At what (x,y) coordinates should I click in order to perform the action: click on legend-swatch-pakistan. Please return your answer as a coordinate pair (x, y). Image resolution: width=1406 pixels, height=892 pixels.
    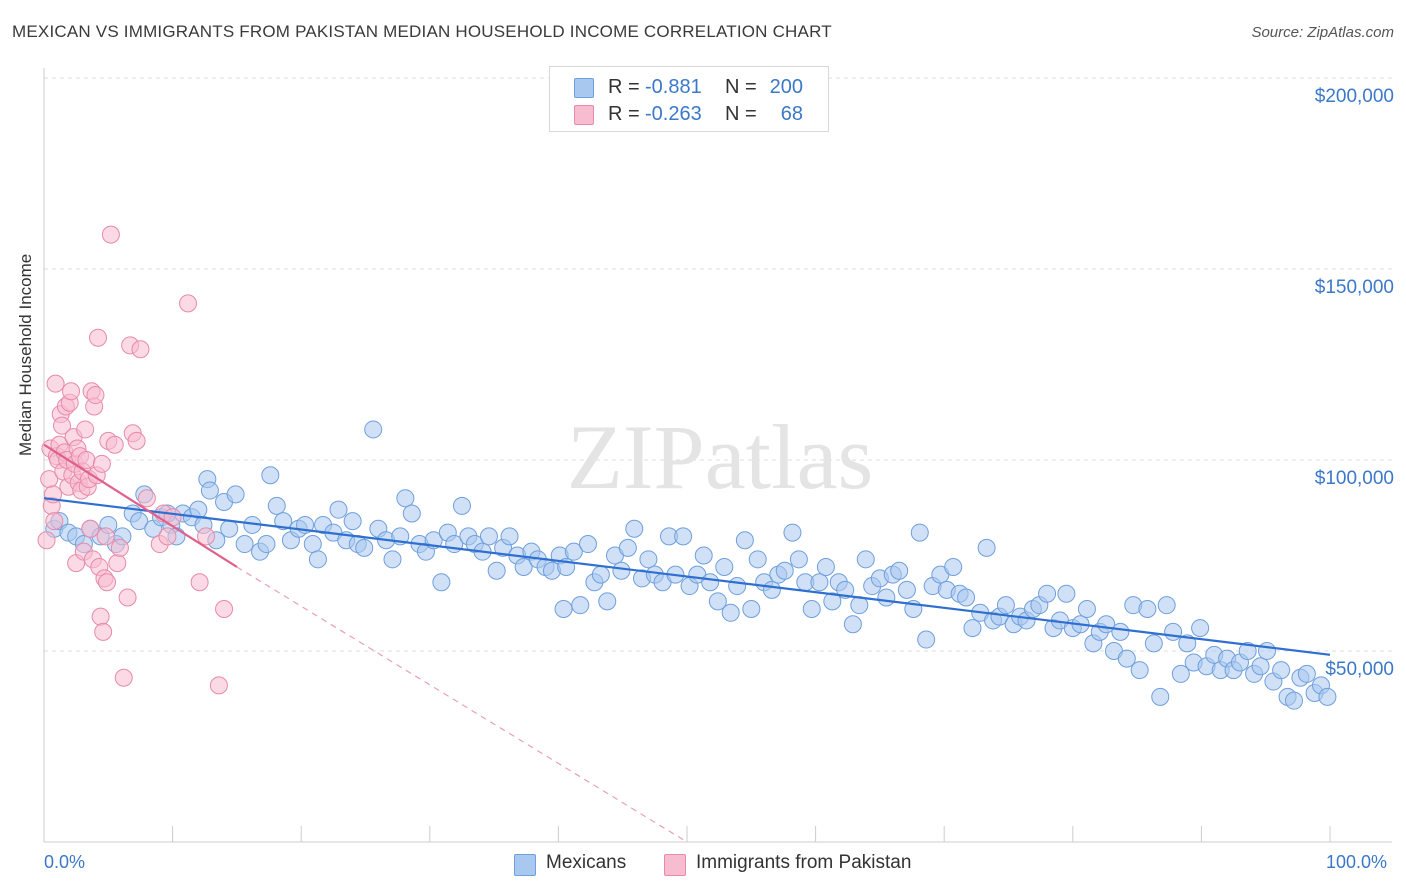
    Looking at the image, I should click on (584, 115).